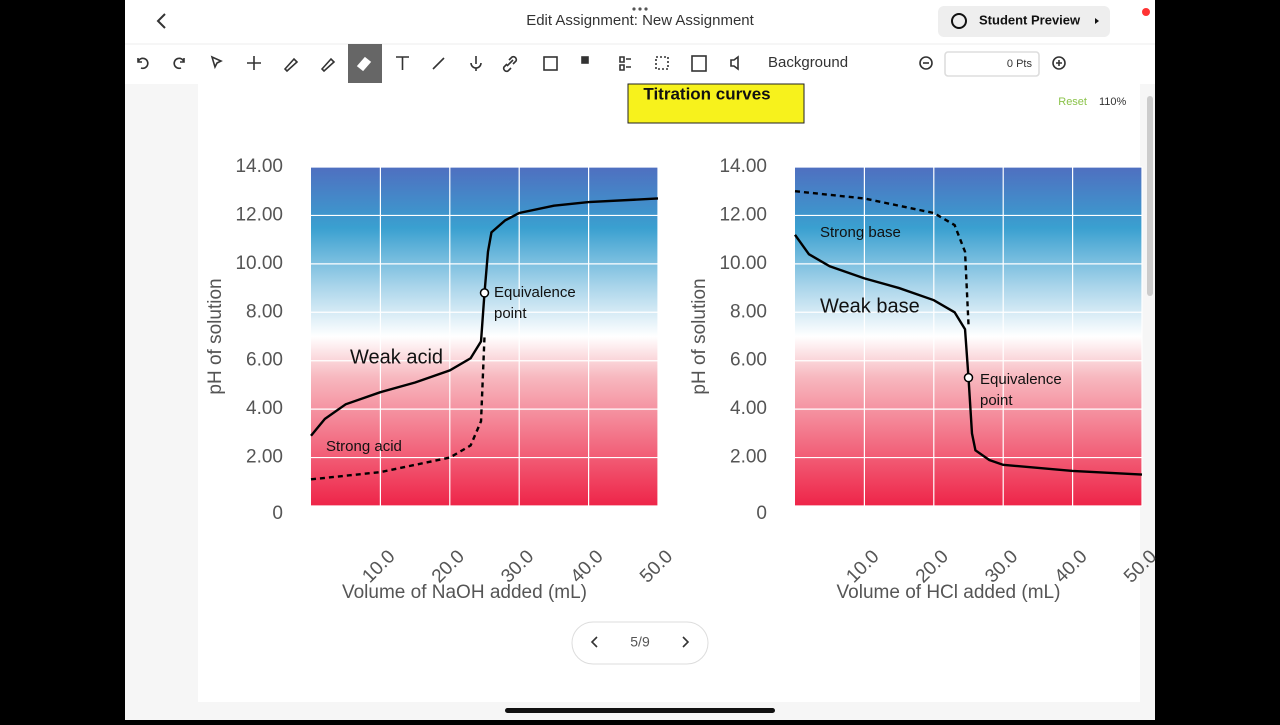 The width and height of the screenshot is (1280, 725). What do you see at coordinates (1146, 12) in the screenshot?
I see `notification-dot` at bounding box center [1146, 12].